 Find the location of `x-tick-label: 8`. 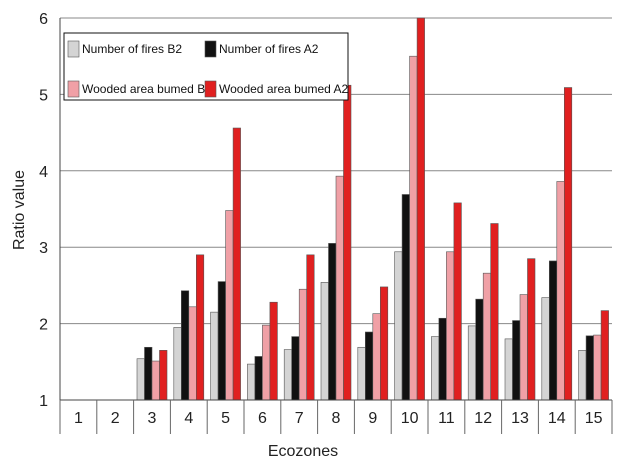

x-tick-label: 8 is located at coordinates (336, 418).